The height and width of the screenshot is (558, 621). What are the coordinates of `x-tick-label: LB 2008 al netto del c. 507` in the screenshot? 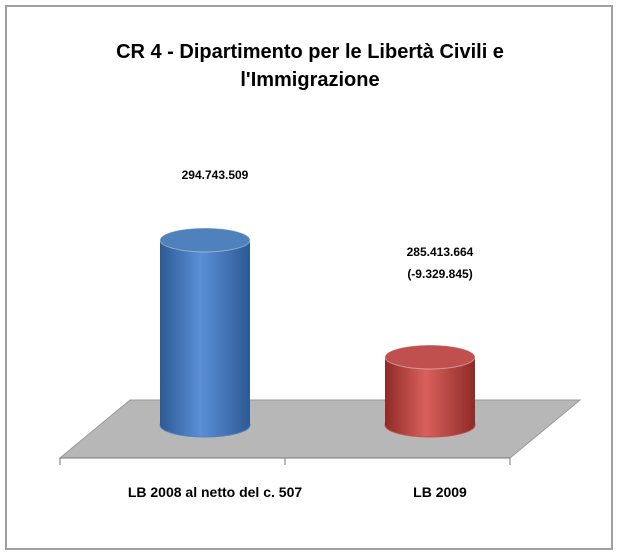 It's located at (215, 492).